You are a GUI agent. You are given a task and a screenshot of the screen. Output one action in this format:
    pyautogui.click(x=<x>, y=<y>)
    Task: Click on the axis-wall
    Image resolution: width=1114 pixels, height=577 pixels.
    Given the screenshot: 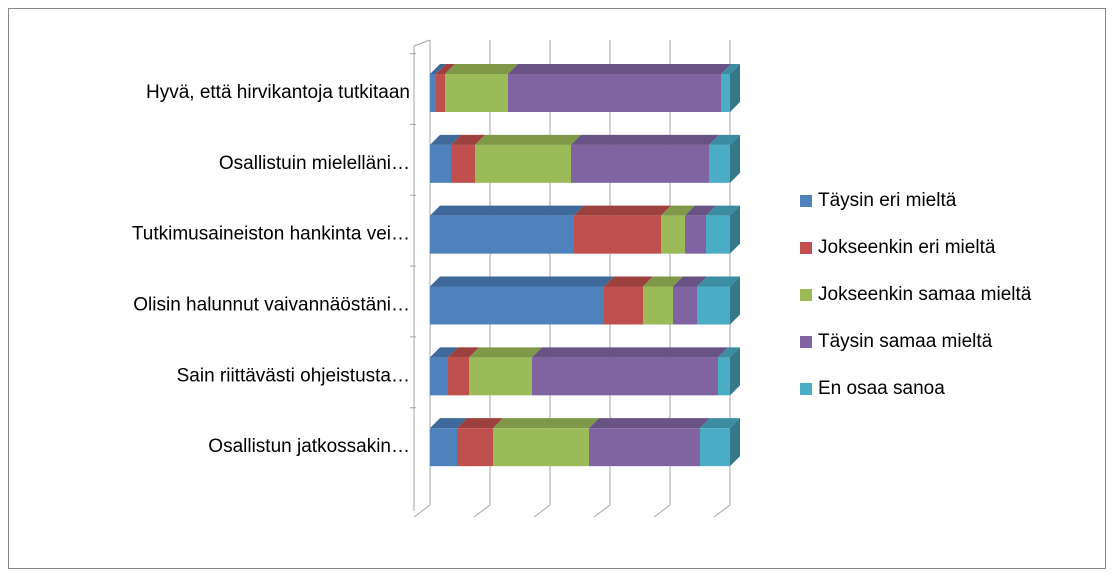 What is the action you would take?
    pyautogui.click(x=422, y=43)
    